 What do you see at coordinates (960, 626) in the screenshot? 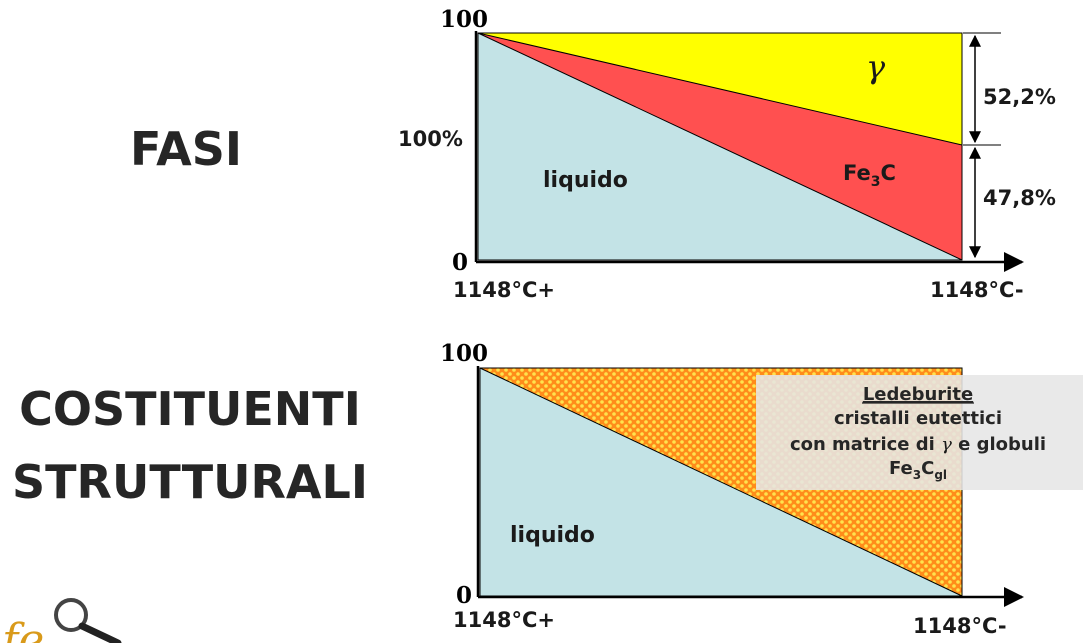
I see `bottom-x-label-right: 1148°C-` at bounding box center [960, 626].